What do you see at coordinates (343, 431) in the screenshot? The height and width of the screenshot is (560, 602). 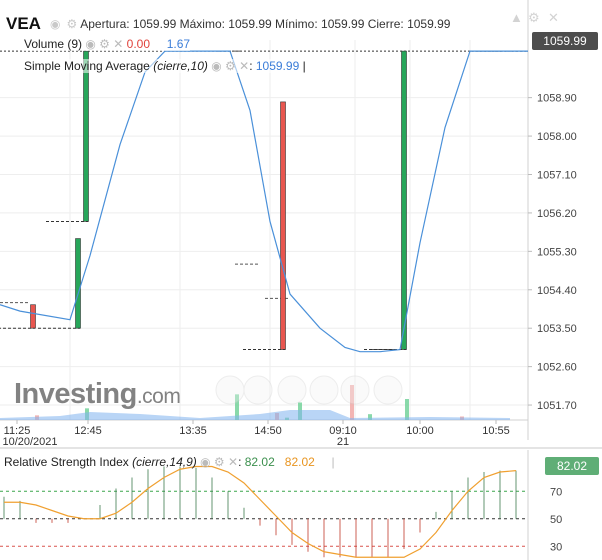 I see `x-tick-label: 09:10` at bounding box center [343, 431].